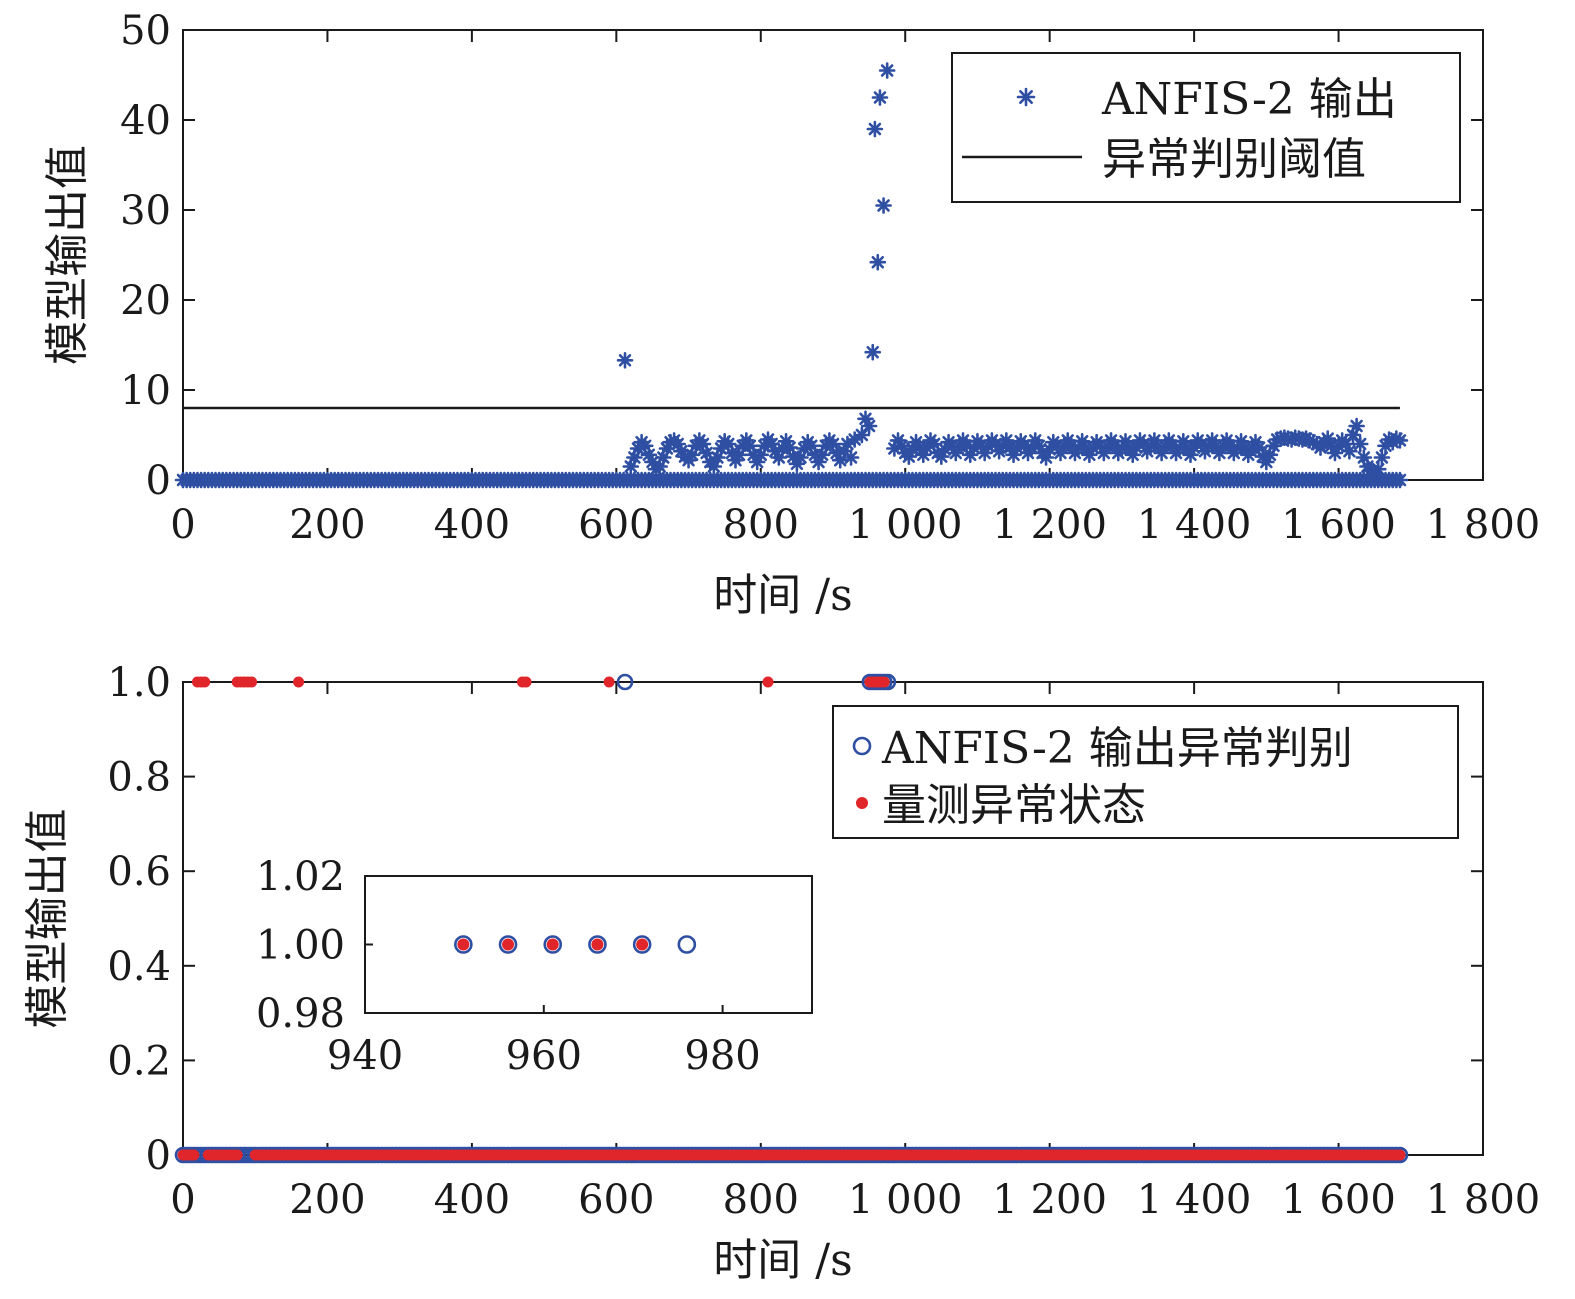  I want to click on y-tick-label: 10, so click(145, 391).